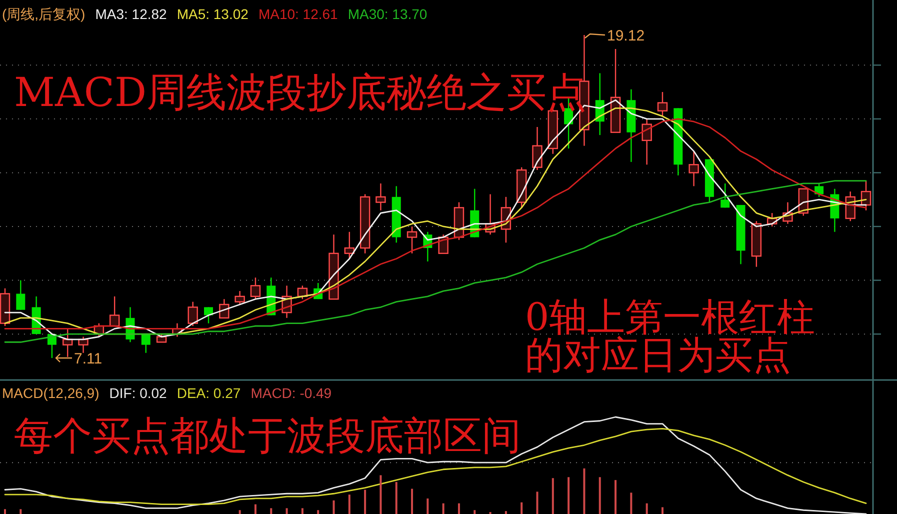  I want to click on text: MA30: 13.70, so click(388, 14).